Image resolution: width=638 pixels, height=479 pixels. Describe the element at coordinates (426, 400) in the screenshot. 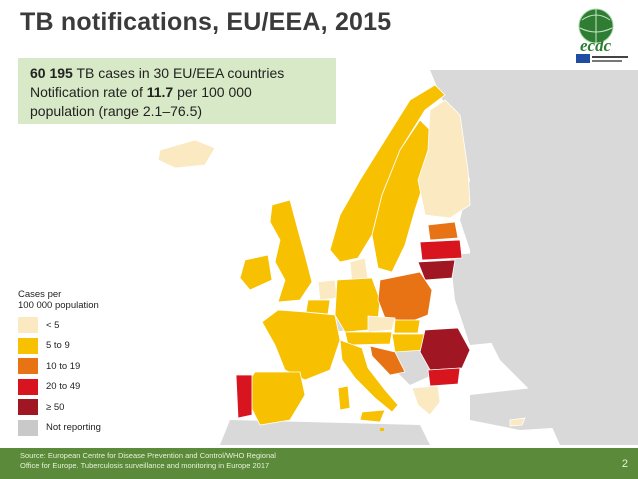

I see `greece` at that location.